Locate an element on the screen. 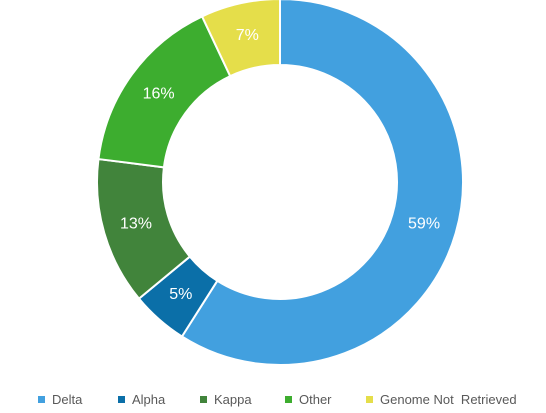 The width and height of the screenshot is (546, 413). slice-label-delta: 59% is located at coordinates (424, 223).